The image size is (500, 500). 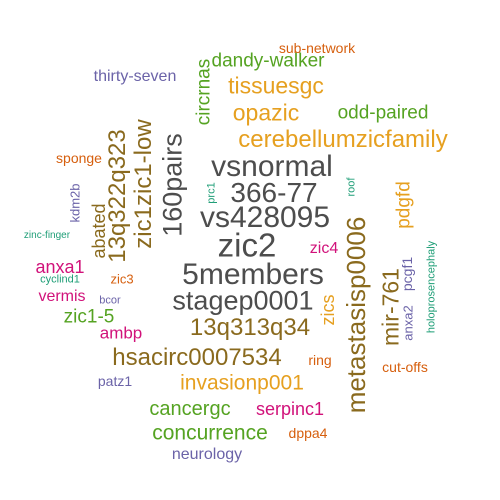 What do you see at coordinates (110, 300) in the screenshot?
I see `word-bcor: bcor` at bounding box center [110, 300].